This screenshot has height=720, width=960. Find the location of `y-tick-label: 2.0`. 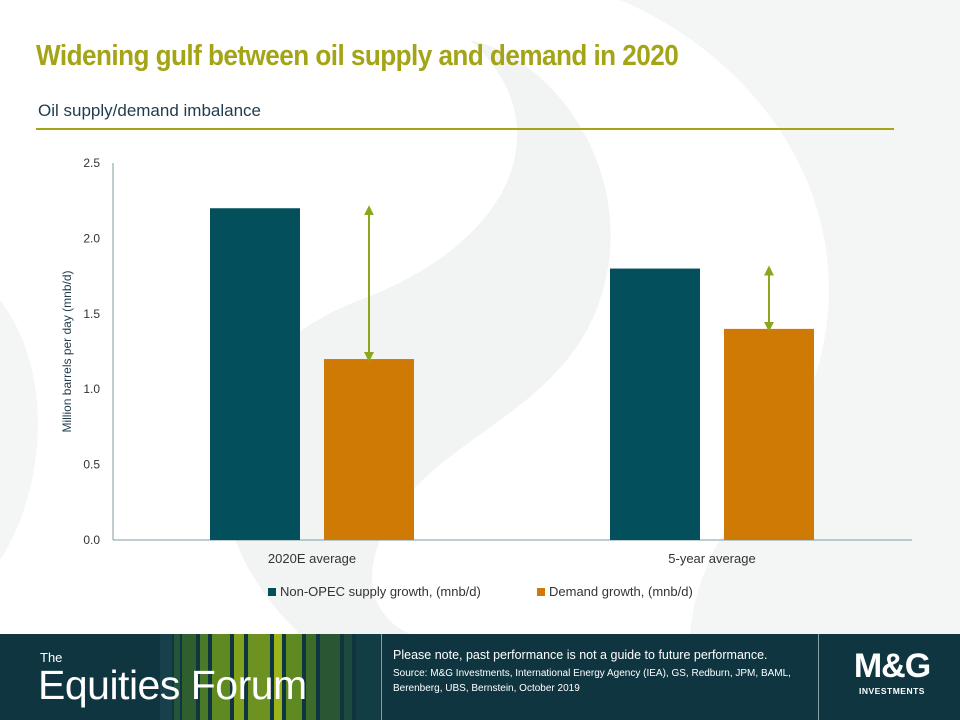

y-tick-label: 2.0 is located at coordinates (91, 238).